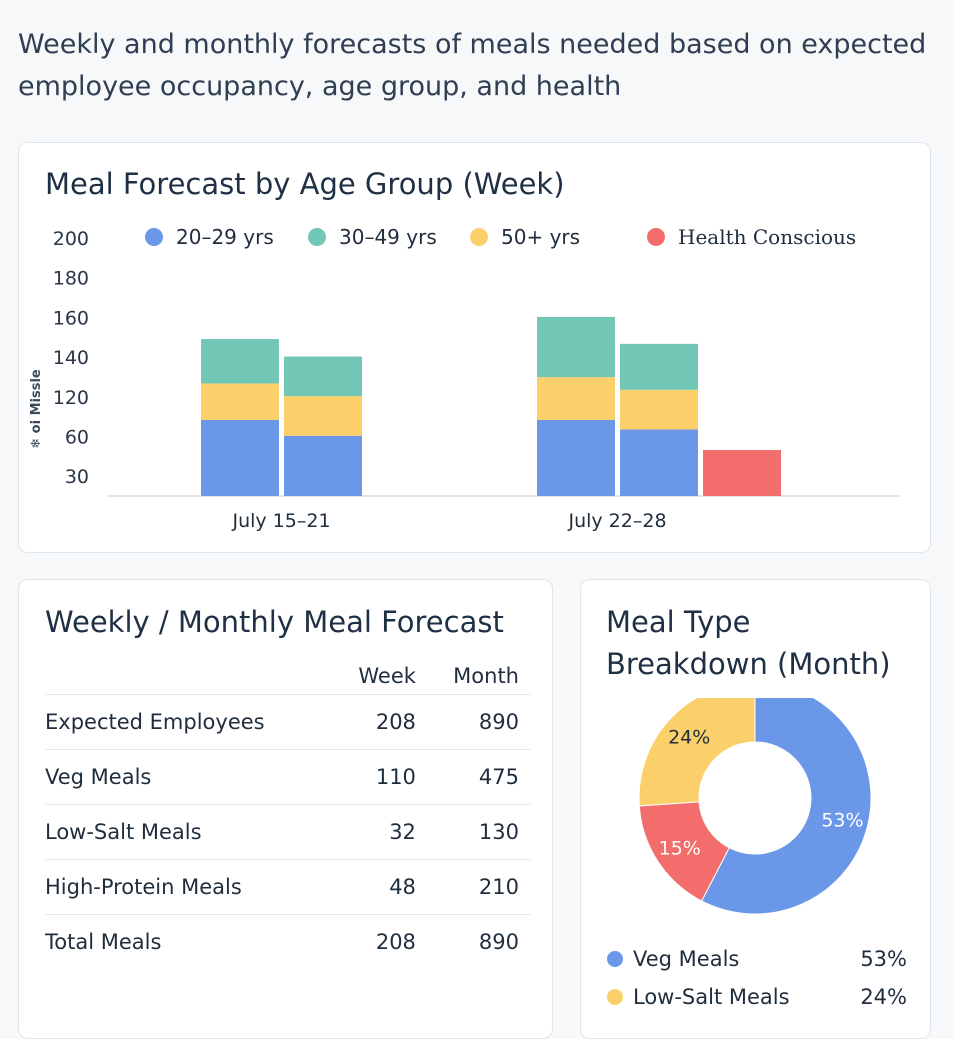 This screenshot has width=954, height=1039. I want to click on donut-slice-label: 53%, so click(842, 820).